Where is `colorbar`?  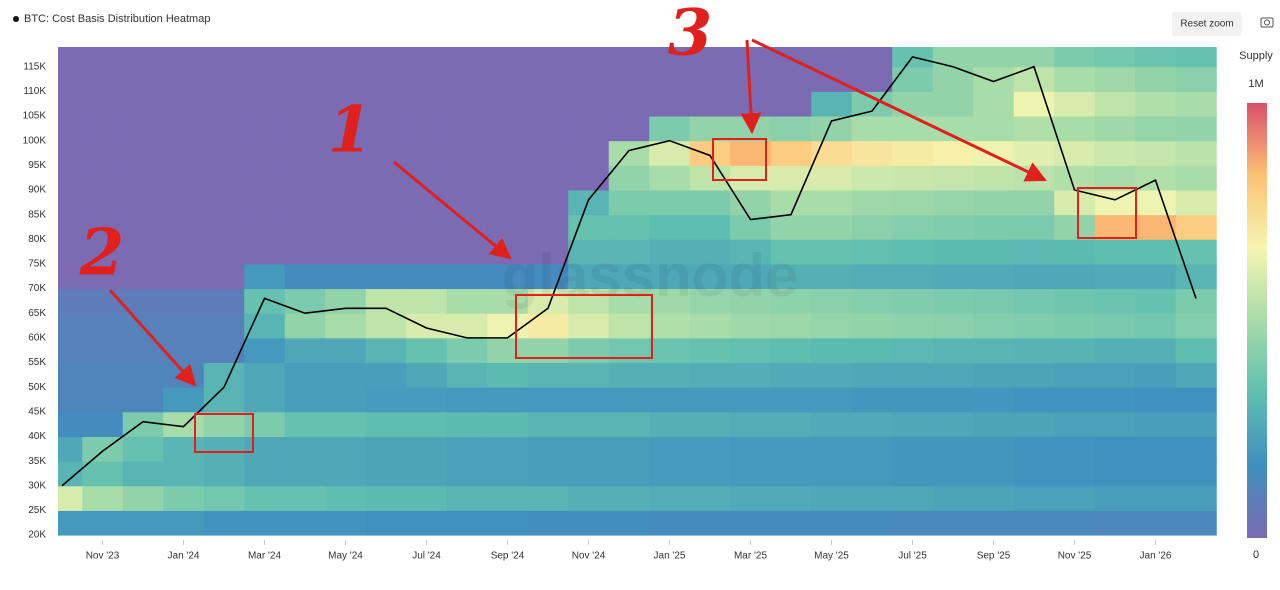
colorbar is located at coordinates (1257, 320).